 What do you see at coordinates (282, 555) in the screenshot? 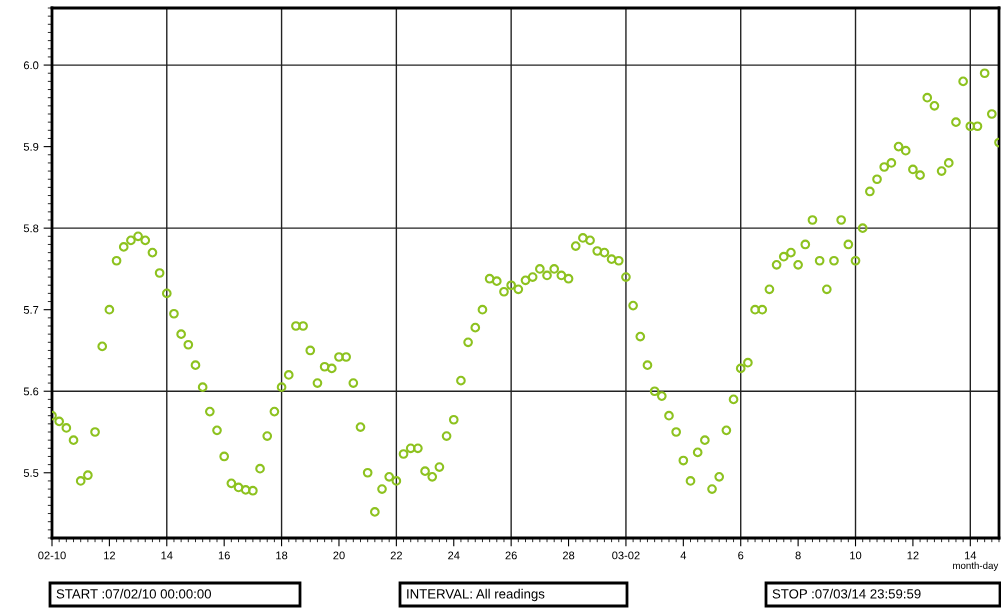
I see `x-tick-label: 18` at bounding box center [282, 555].